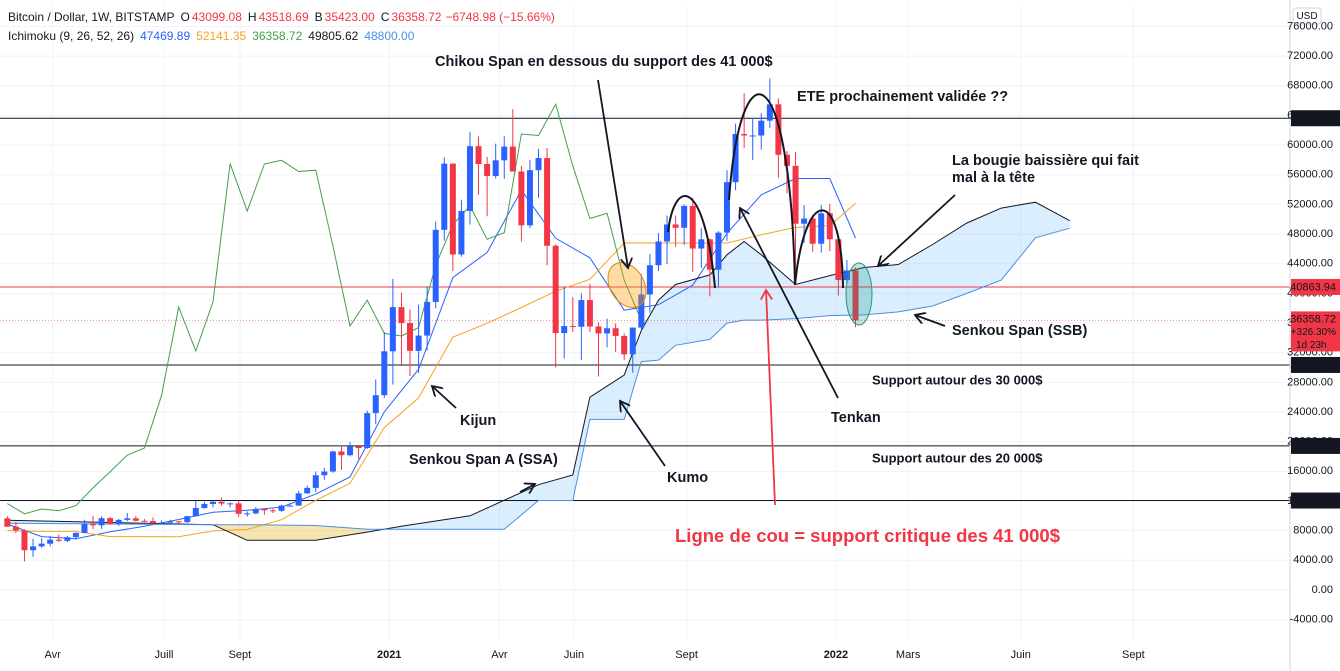 The width and height of the screenshot is (1340, 671). Describe the element at coordinates (993, 178) in the screenshot. I see `annotation: mal à la tête` at that location.